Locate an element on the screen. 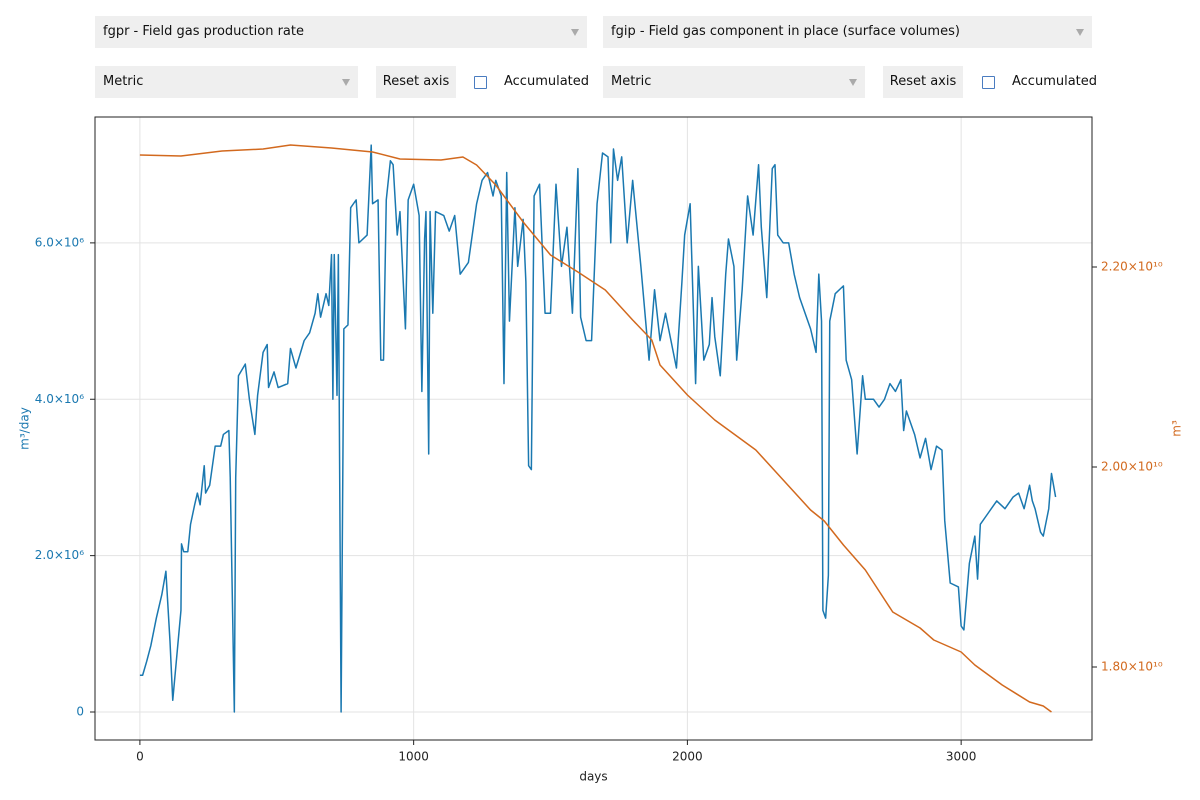 The image size is (1200, 800). y-tick-label: 2.0×10⁶ is located at coordinates (59, 555).